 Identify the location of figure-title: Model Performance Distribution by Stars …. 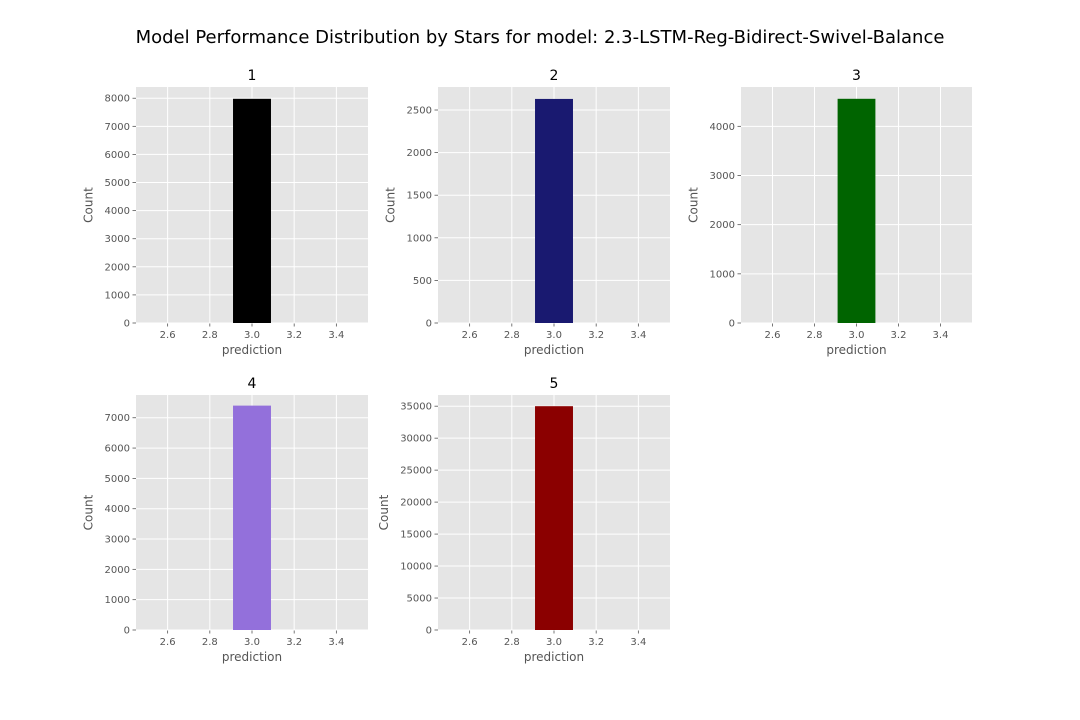
(540, 37).